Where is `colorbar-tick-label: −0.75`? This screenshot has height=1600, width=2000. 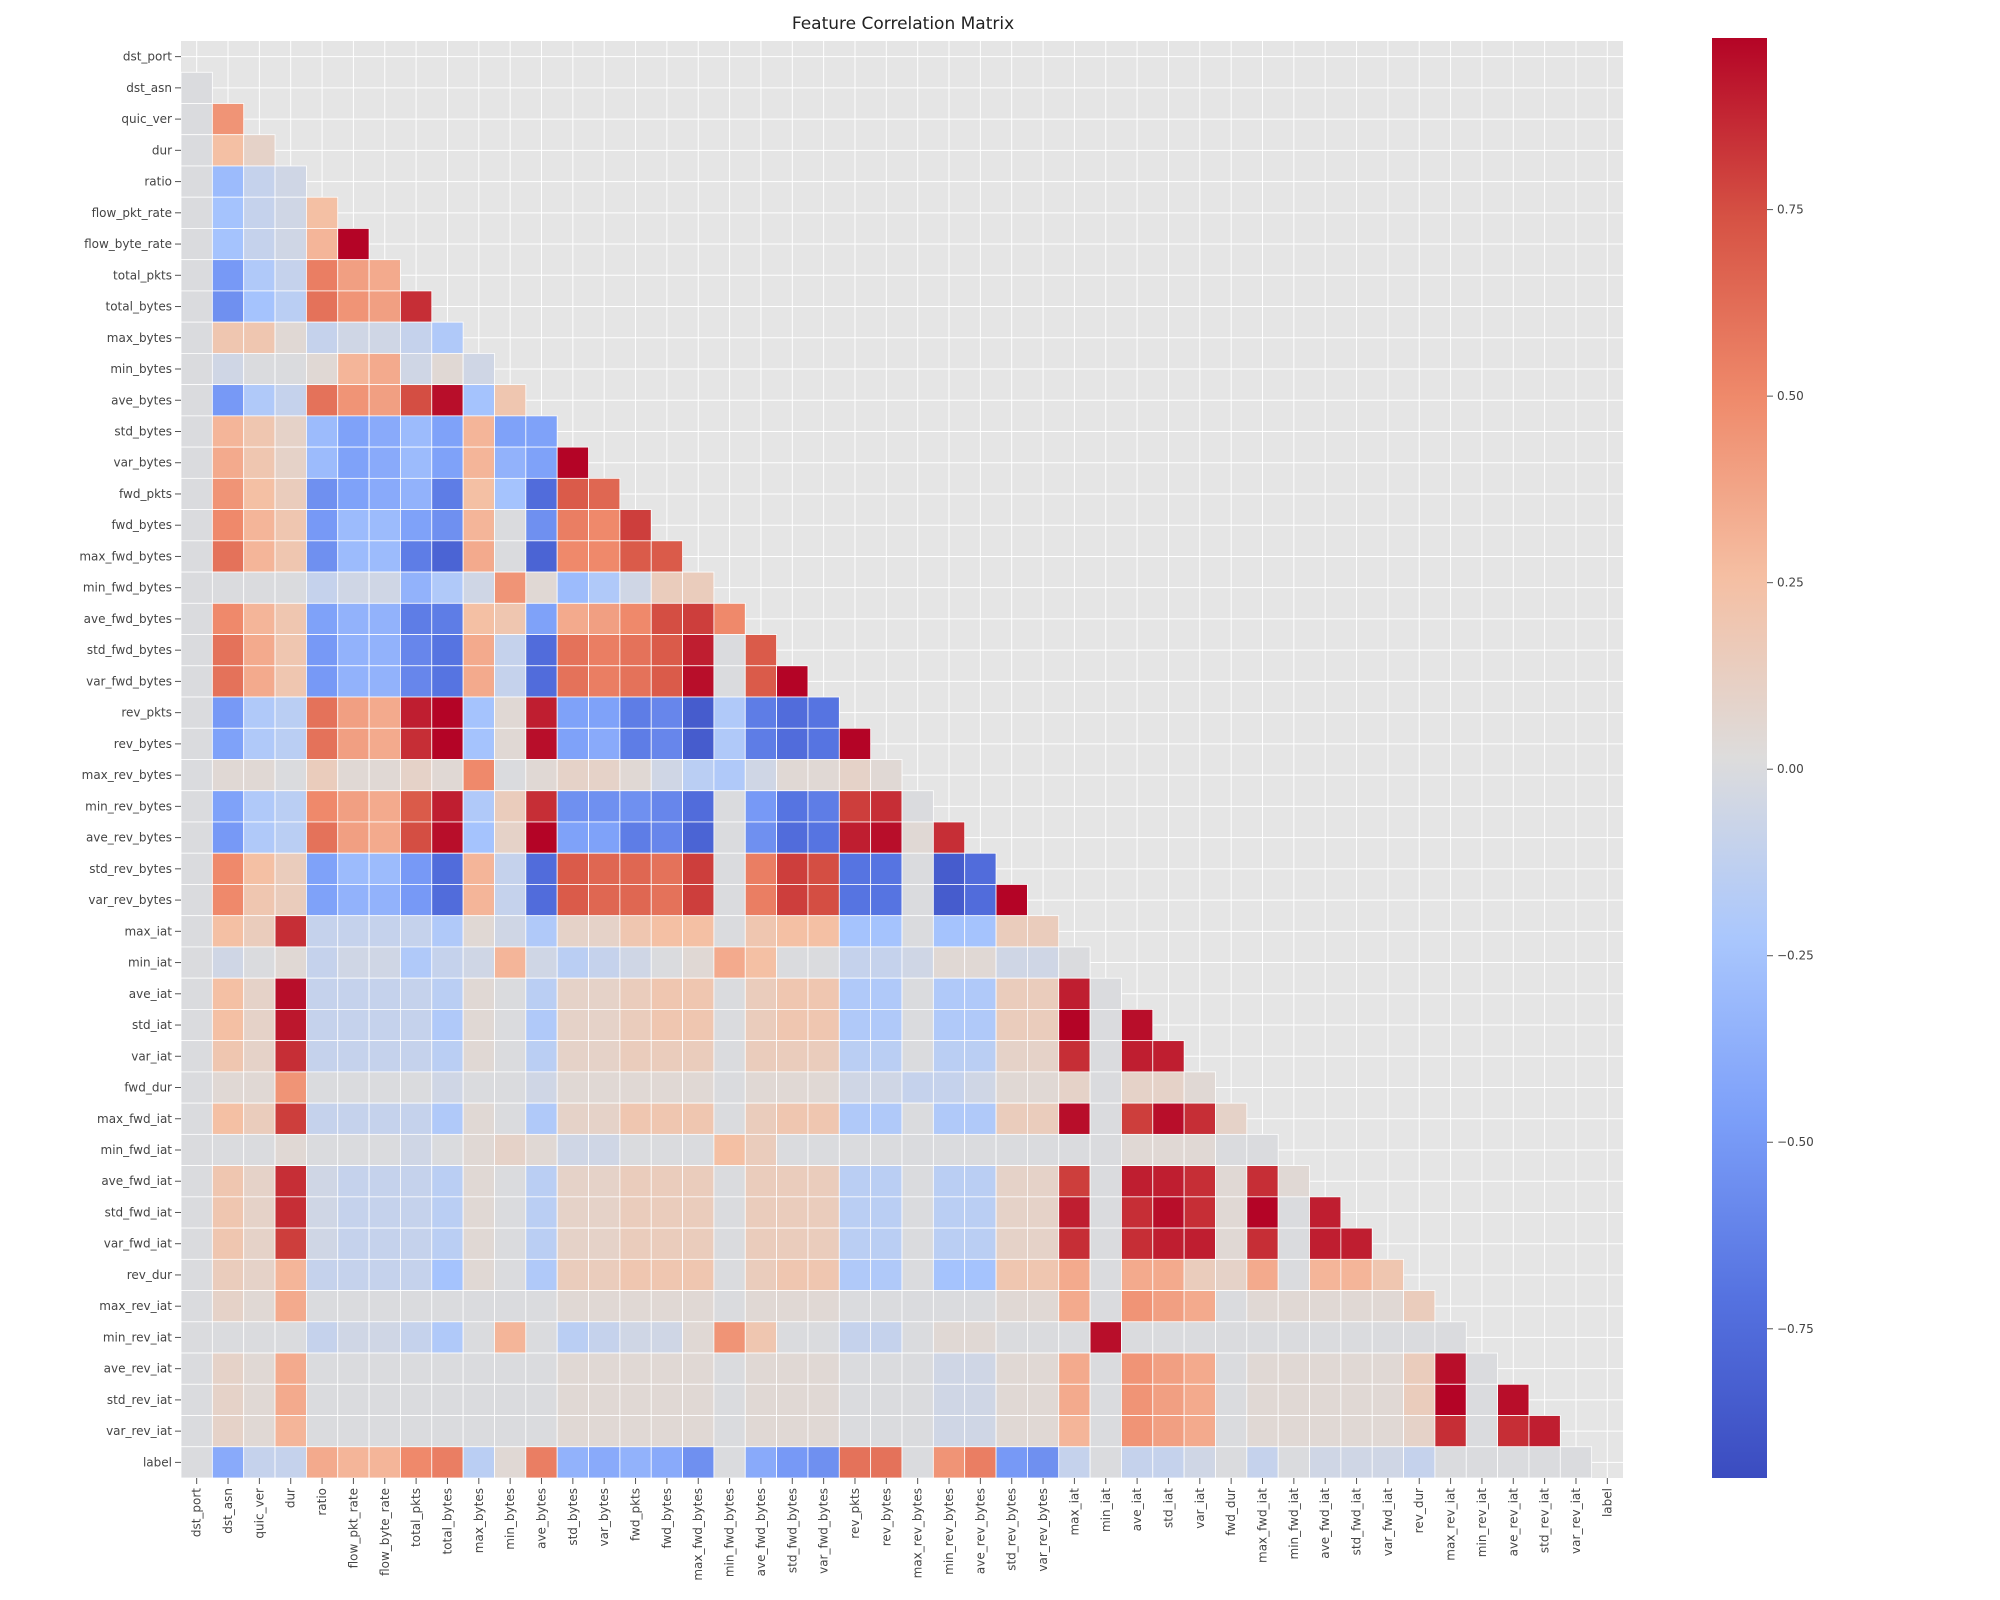 colorbar-tick-label: −0.75 is located at coordinates (1795, 1329).